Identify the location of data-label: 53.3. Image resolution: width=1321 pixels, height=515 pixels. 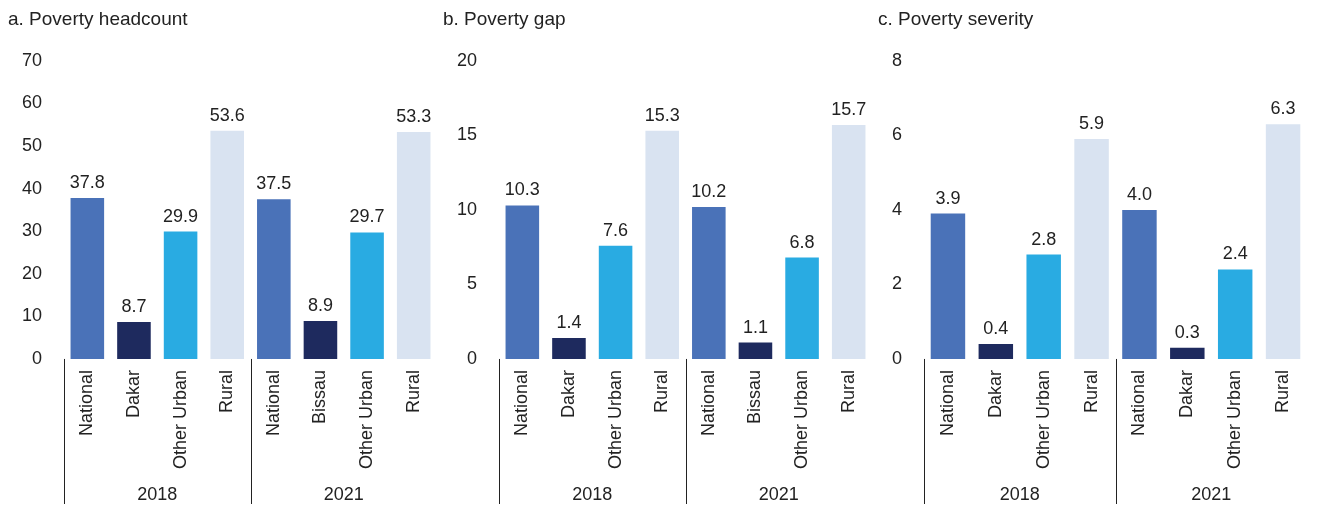
(414, 115).